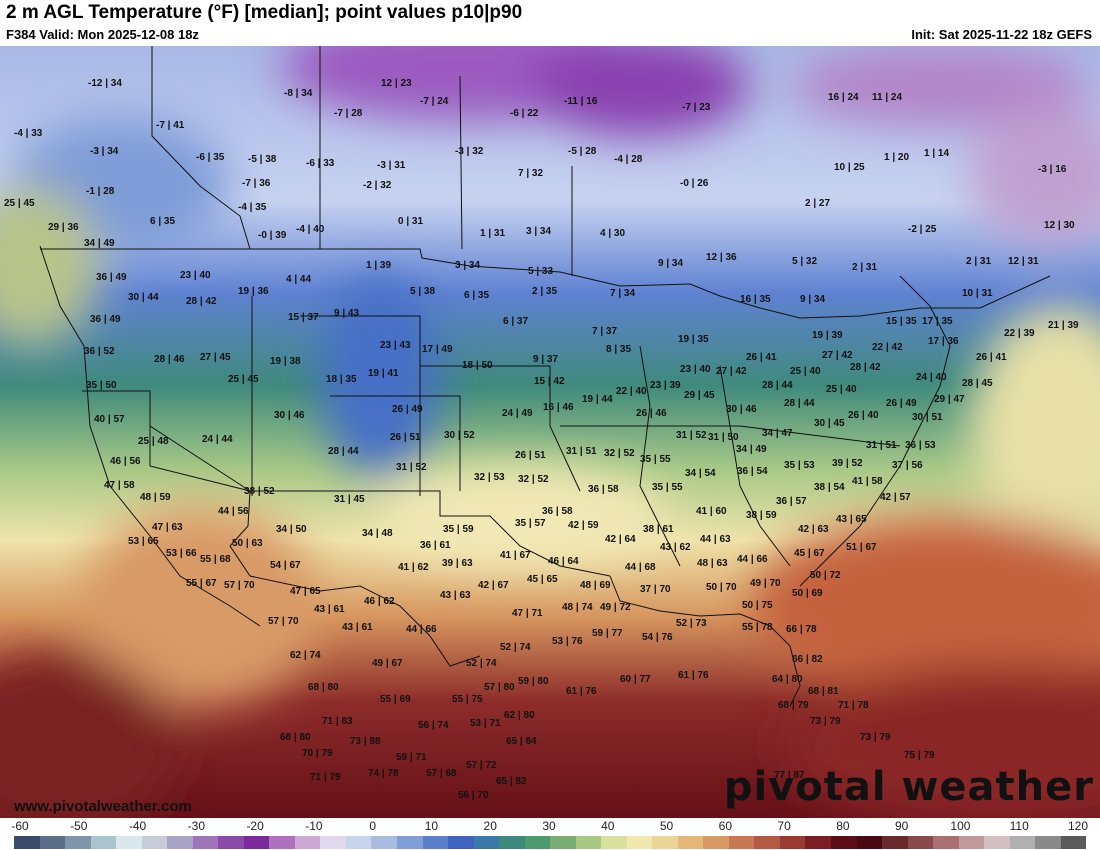 This screenshot has height=850, width=1100. Describe the element at coordinates (196, 826) in the screenshot. I see `colorbar-tick: -30` at that location.